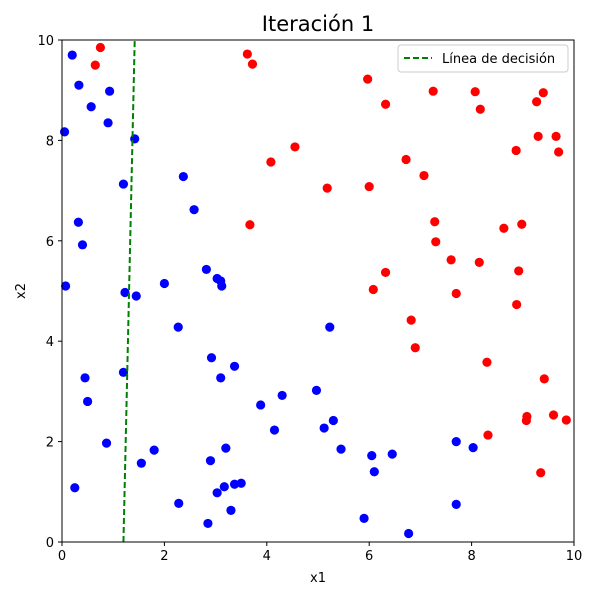  I want to click on y-tick-label-4: 4, so click(50, 342).